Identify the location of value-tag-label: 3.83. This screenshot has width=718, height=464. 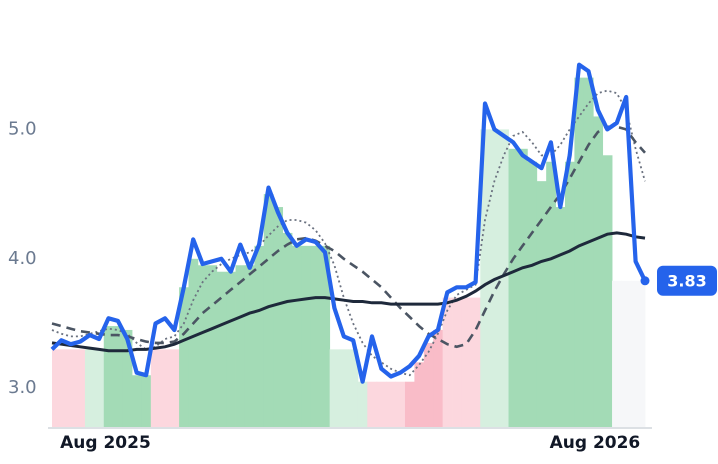
(686, 280).